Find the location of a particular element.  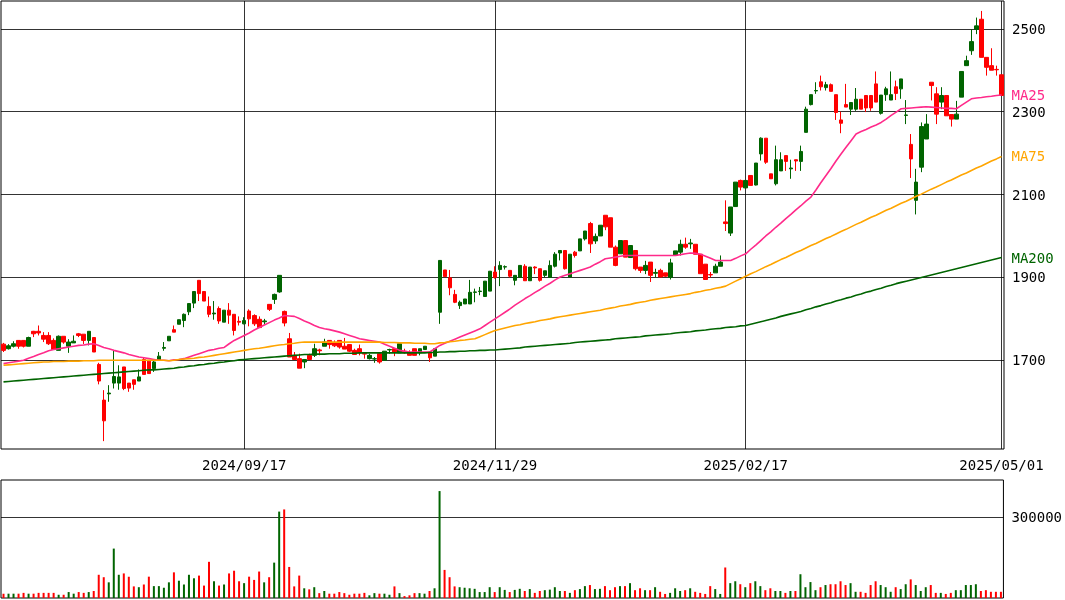

y-tick-label: 2500 is located at coordinates (1029, 28).